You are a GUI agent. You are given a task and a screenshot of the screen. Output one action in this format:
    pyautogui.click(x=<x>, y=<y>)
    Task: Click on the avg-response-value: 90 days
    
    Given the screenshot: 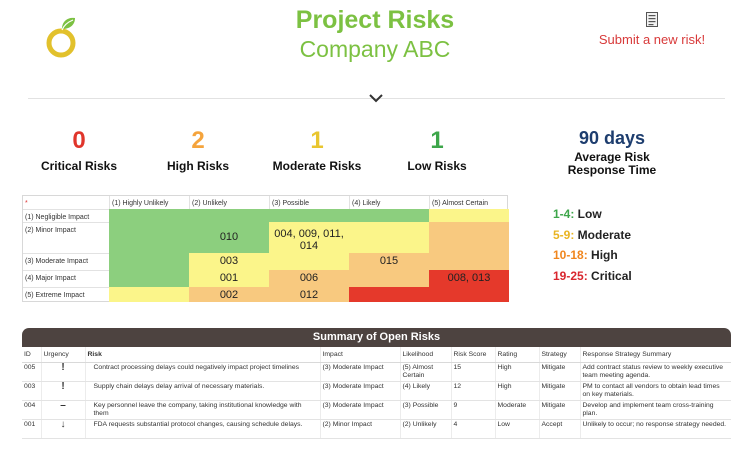 What is the action you would take?
    pyautogui.click(x=612, y=138)
    